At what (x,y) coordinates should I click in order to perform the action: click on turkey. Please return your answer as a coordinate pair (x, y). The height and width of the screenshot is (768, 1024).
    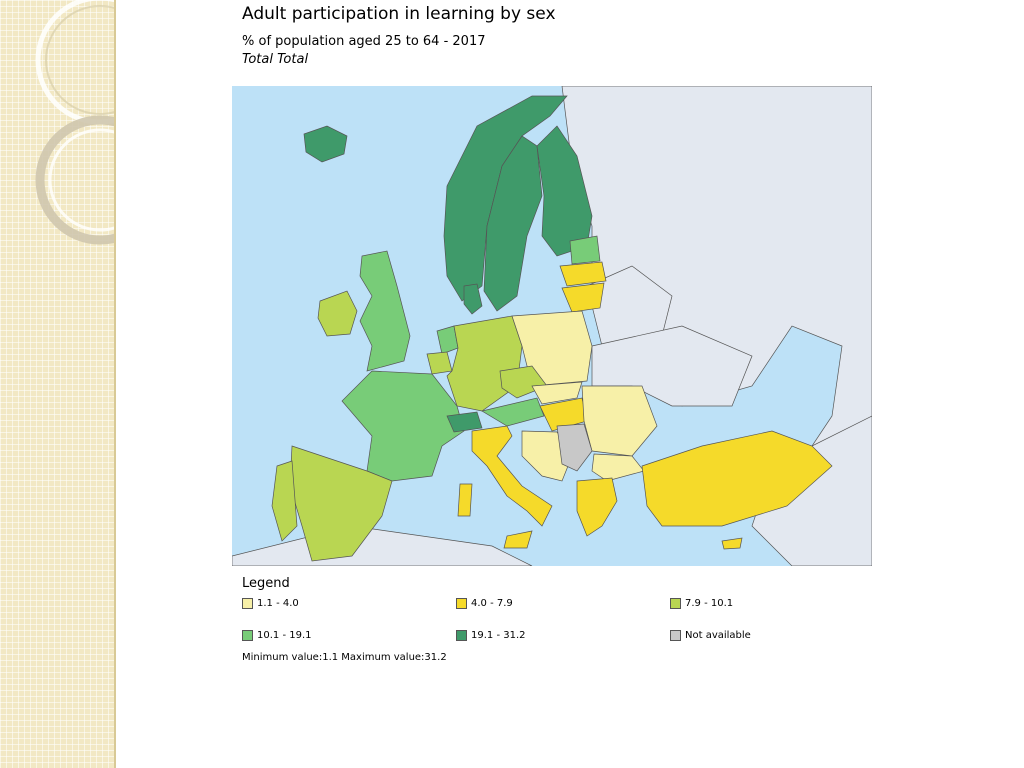
    Looking at the image, I should click on (737, 478).